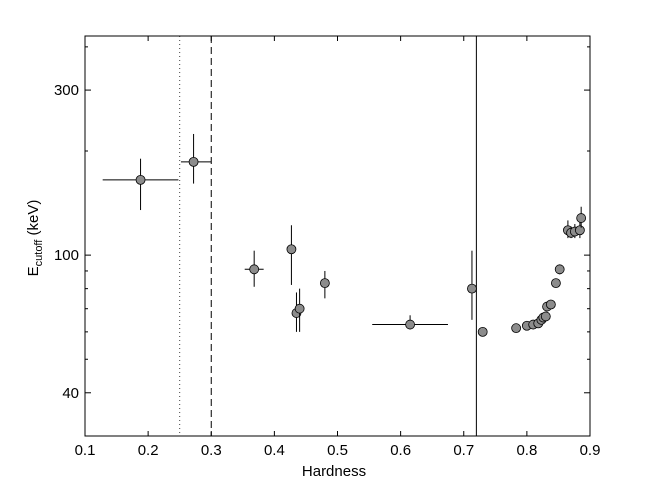 This screenshot has height=492, width=654. I want to click on x-tick-label: 0.1, so click(85, 450).